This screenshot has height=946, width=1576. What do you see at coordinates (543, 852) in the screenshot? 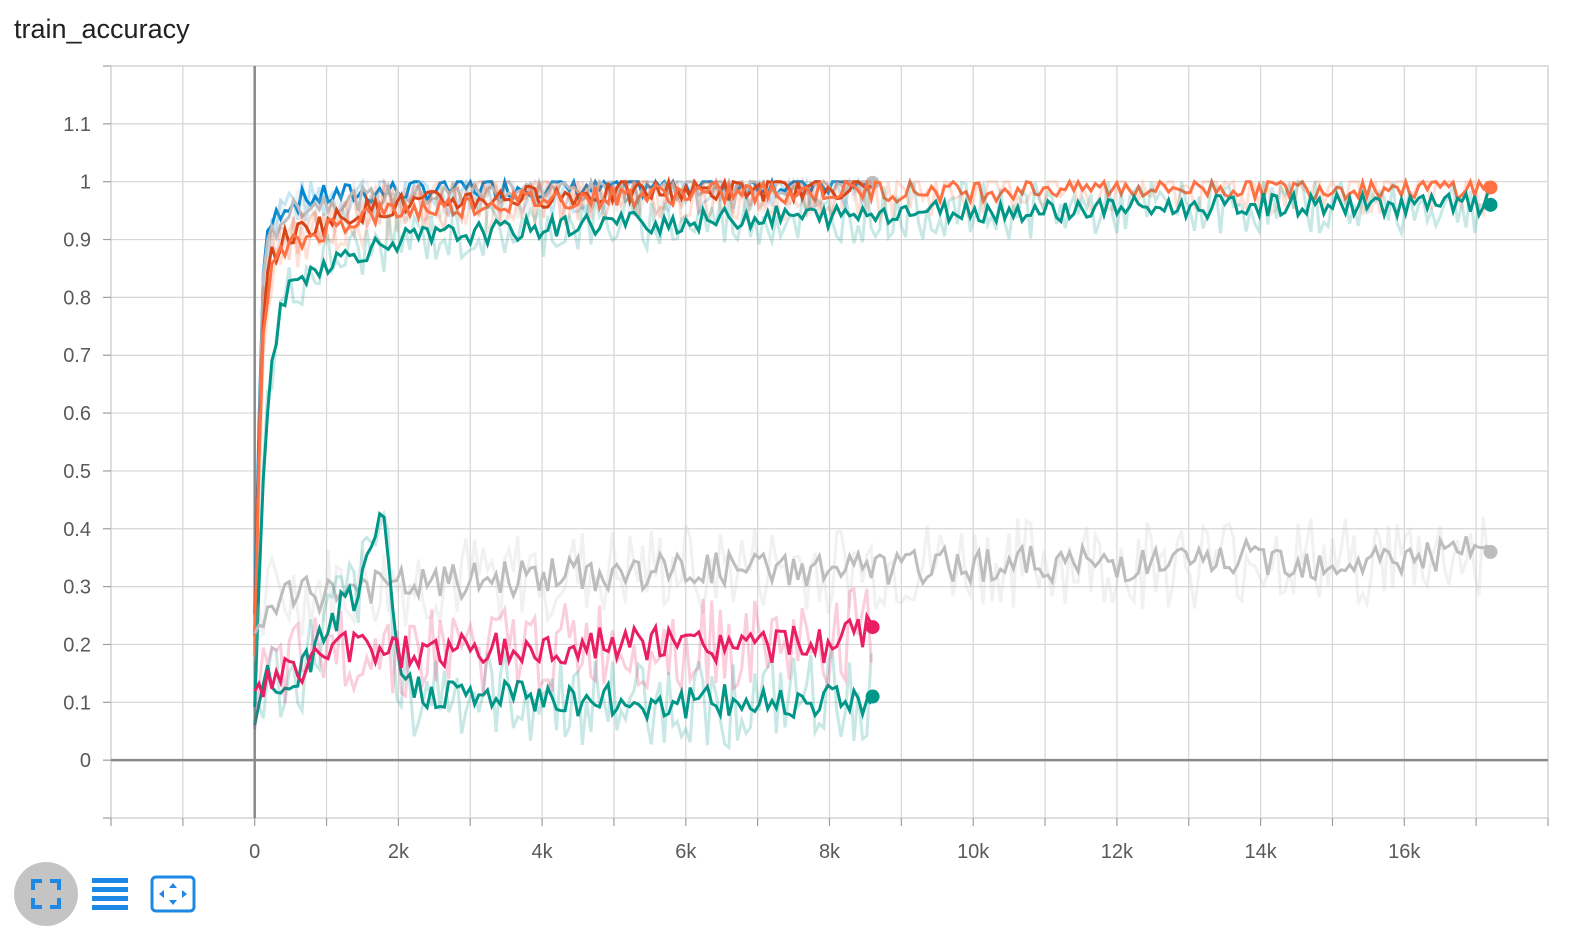
I see `x-tick-label: 4k` at bounding box center [543, 852].